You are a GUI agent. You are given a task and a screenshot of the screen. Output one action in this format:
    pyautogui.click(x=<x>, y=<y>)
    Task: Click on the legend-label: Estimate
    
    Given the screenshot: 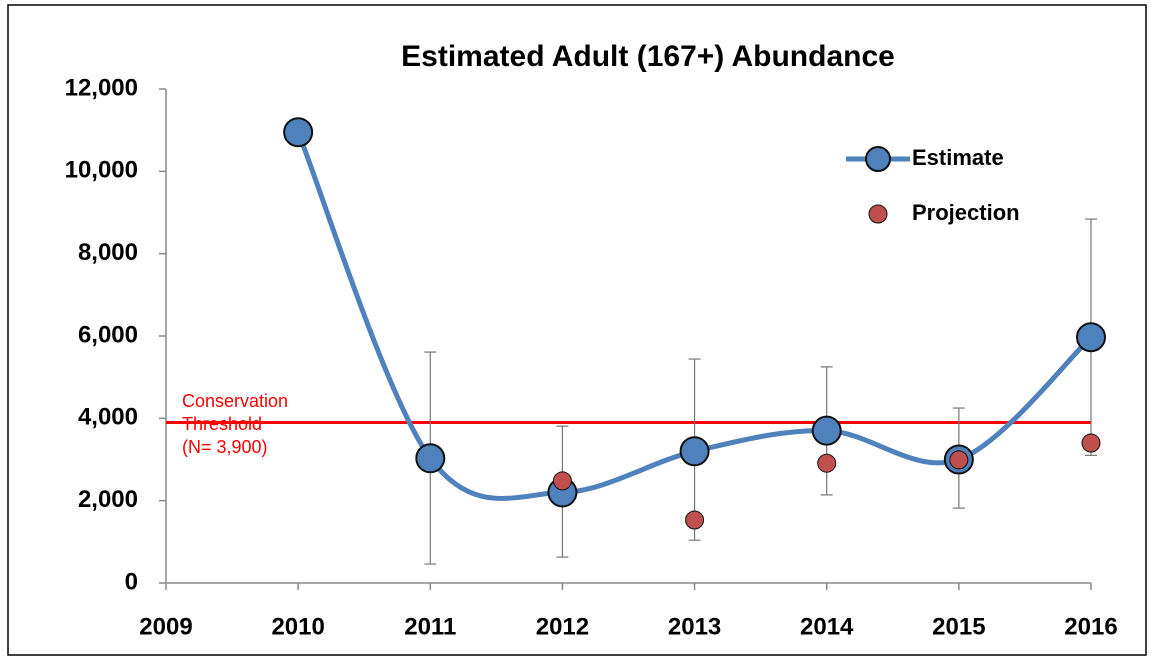 What is the action you would take?
    pyautogui.click(x=958, y=157)
    